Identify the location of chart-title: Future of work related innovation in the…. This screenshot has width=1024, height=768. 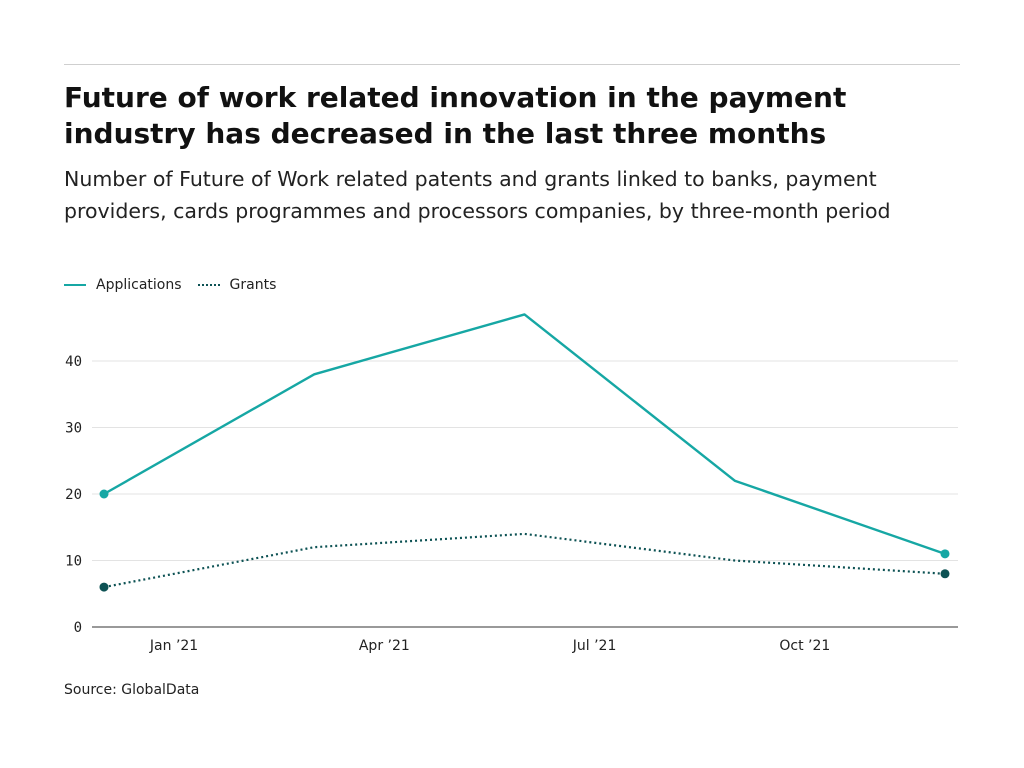
(455, 115).